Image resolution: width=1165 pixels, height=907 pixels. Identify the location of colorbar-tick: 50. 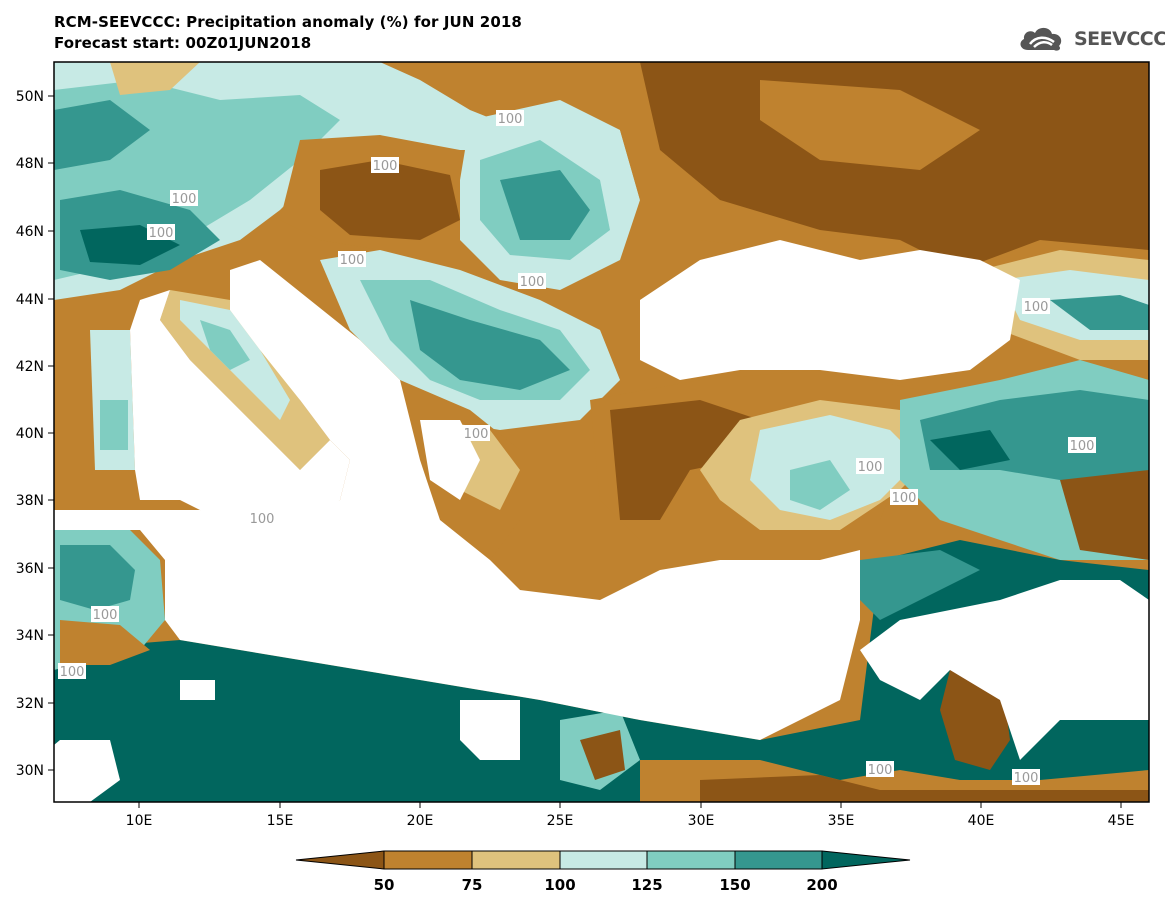
(384, 885).